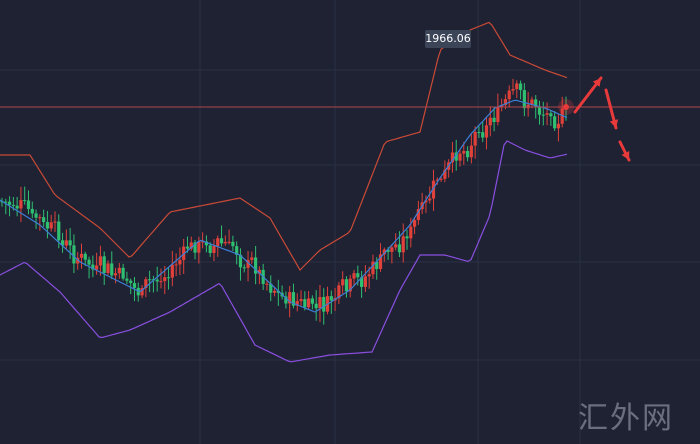 This screenshot has width=700, height=444. Describe the element at coordinates (626, 418) in the screenshot. I see `watermark: 汇外网` at that location.